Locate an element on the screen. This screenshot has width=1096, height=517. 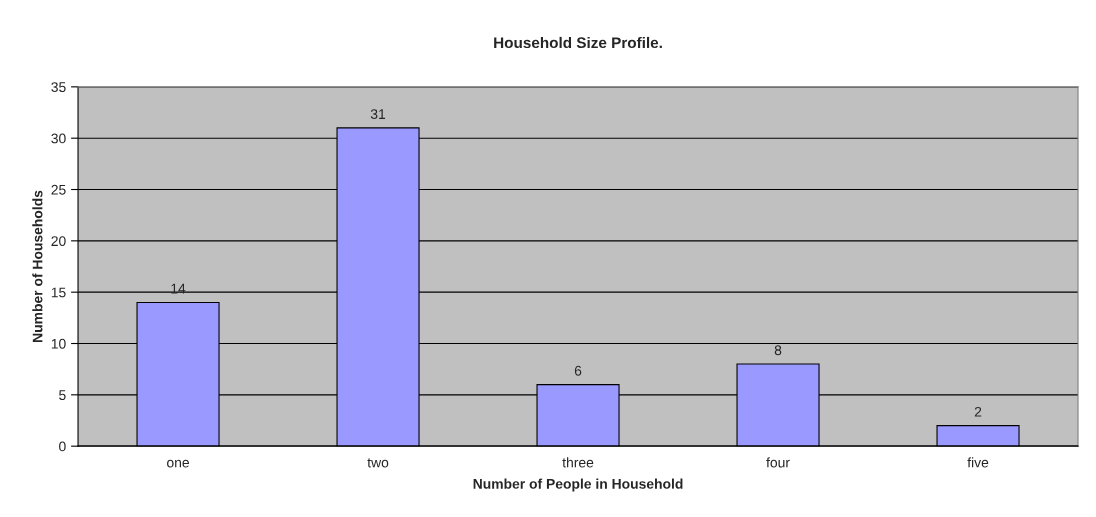
y-tick-label: 35 is located at coordinates (58, 87).